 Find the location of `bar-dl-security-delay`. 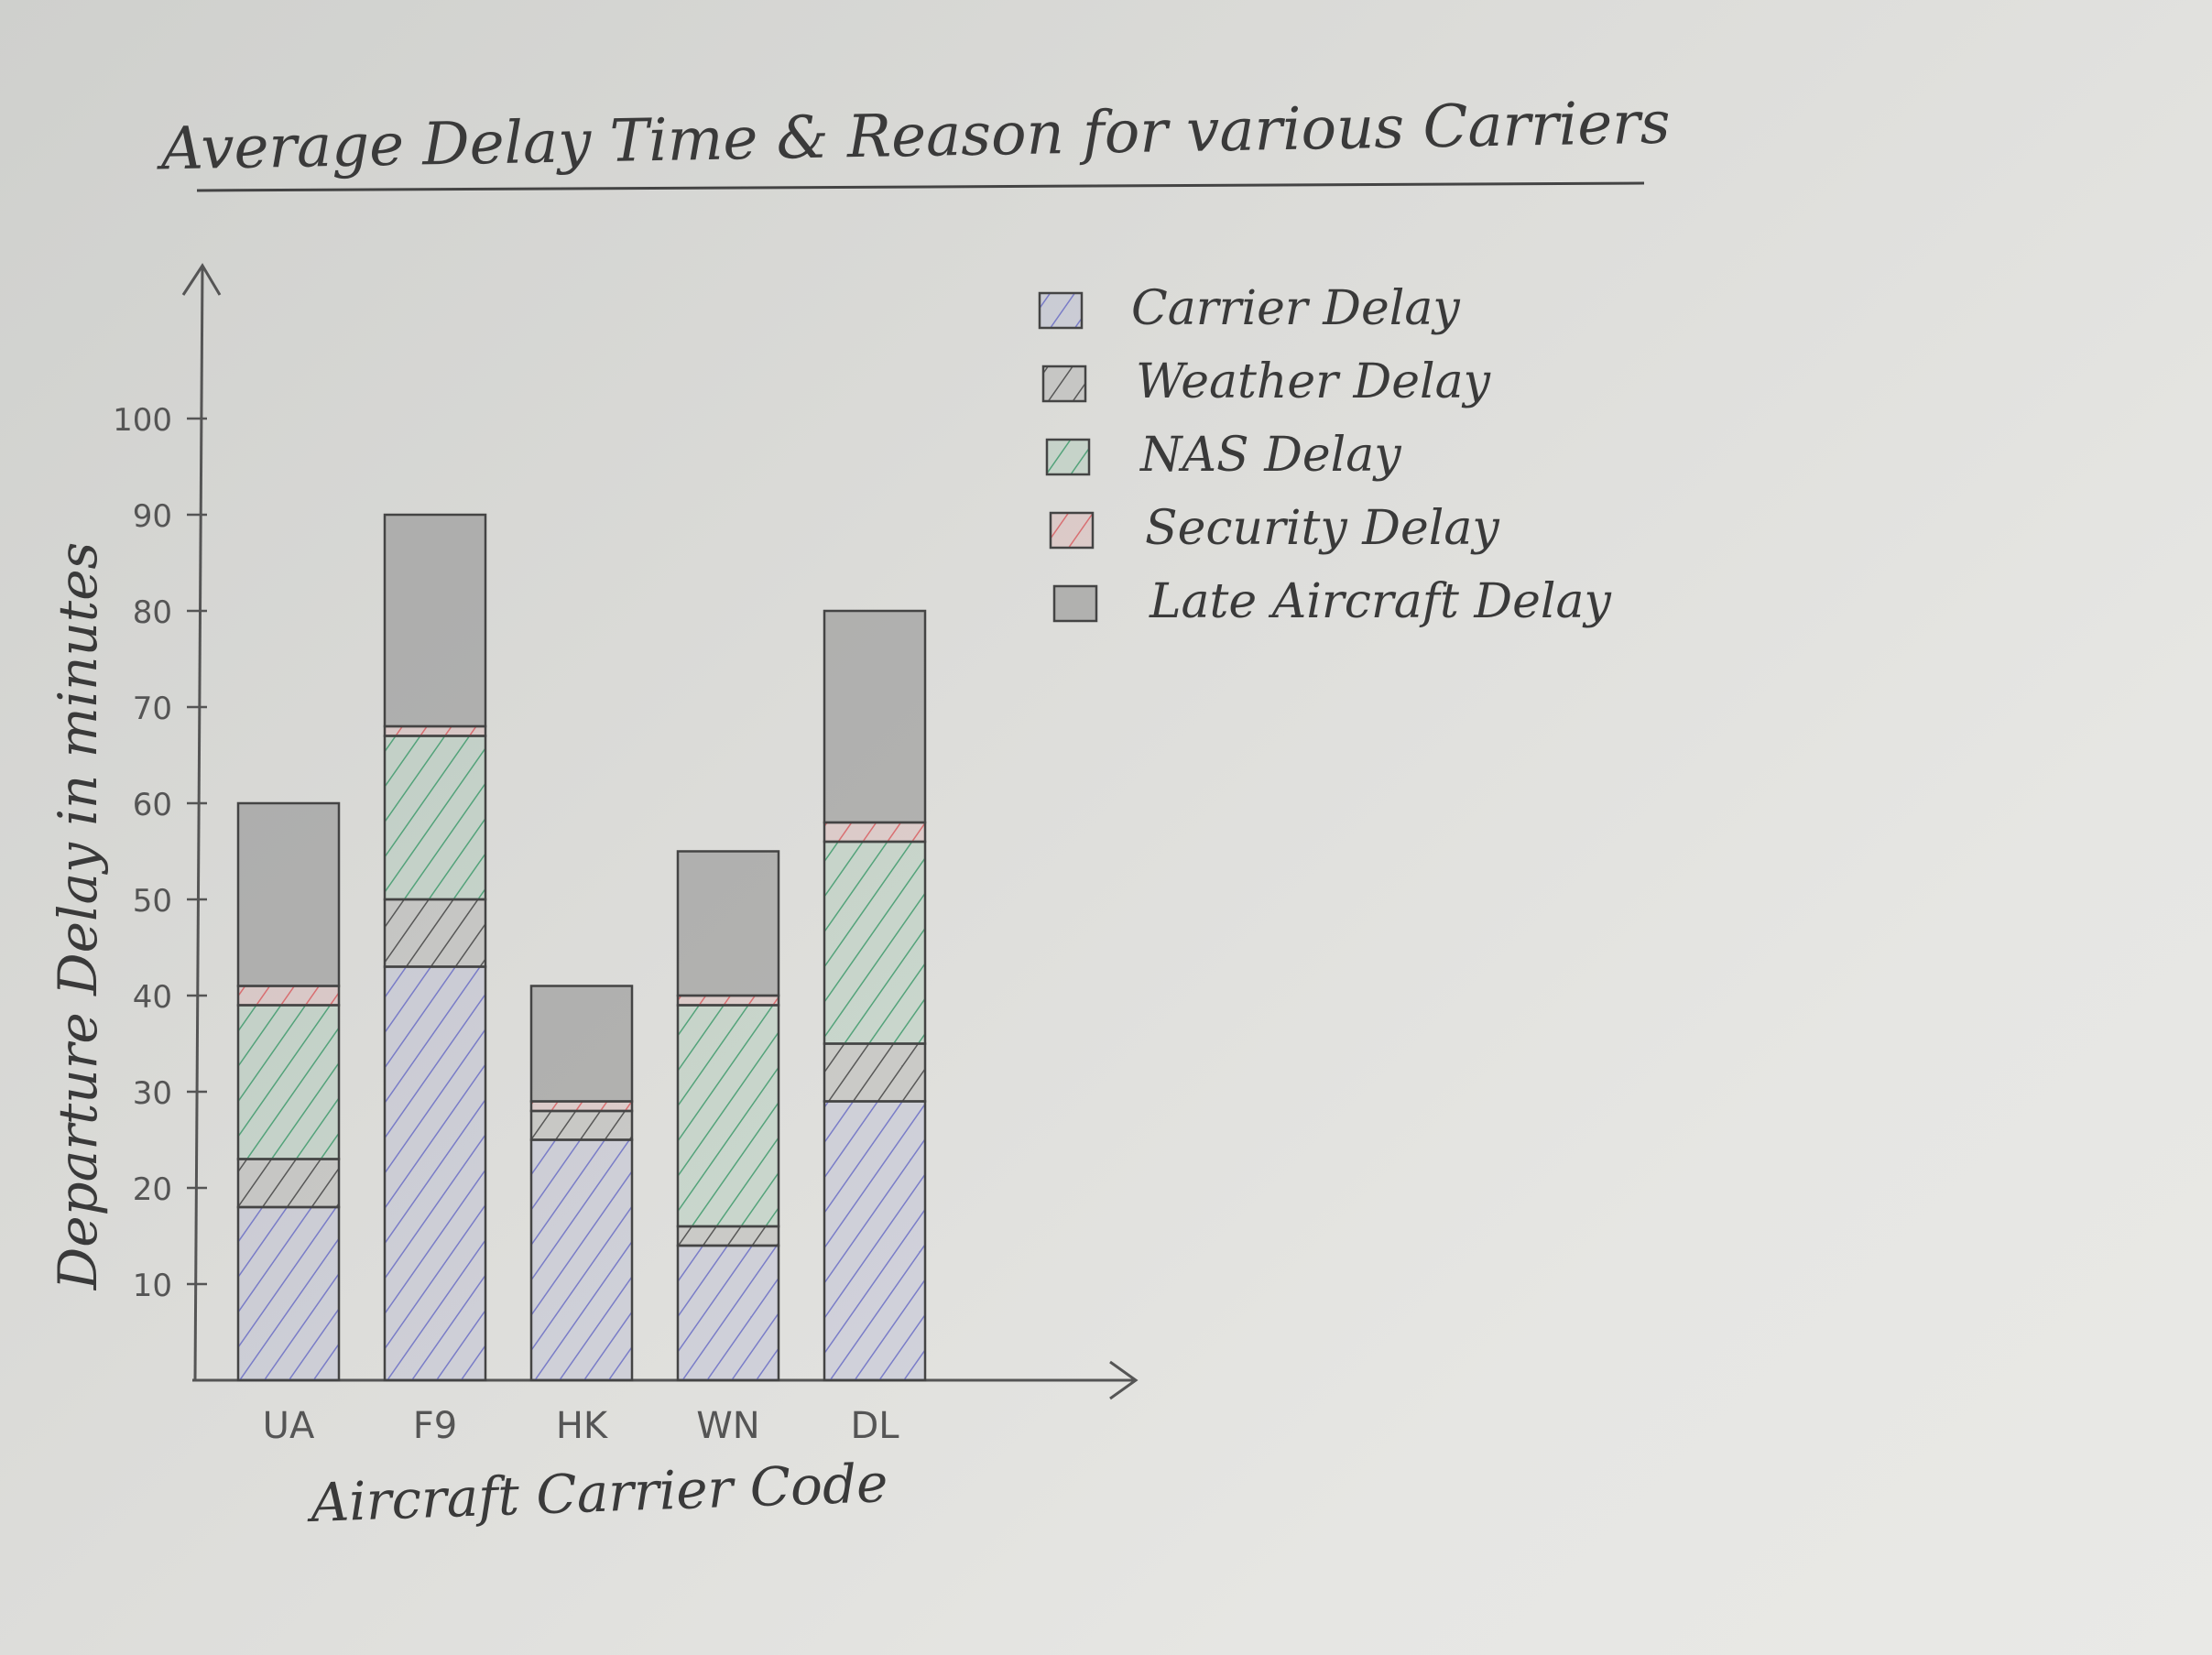

bar-dl-security-delay is located at coordinates (875, 832).